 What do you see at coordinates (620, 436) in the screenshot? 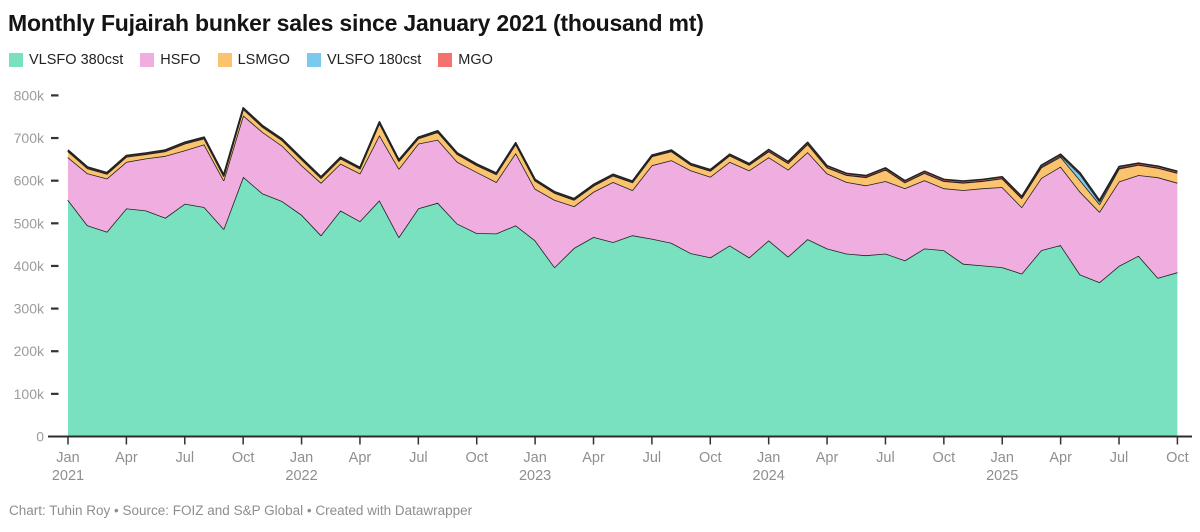
I see `x-axis-line` at bounding box center [620, 436].